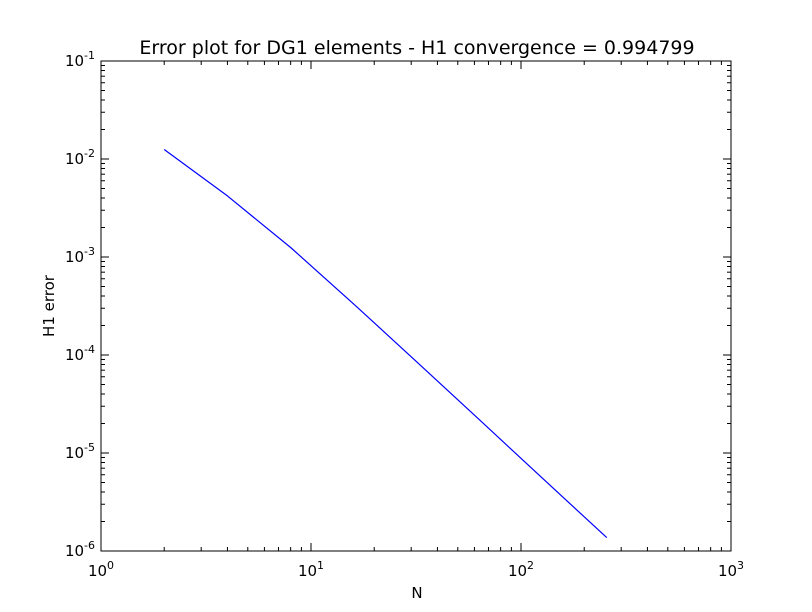 This screenshot has width=812, height=612. I want to click on x-tick-label-exponent: 2, so click(530, 565).